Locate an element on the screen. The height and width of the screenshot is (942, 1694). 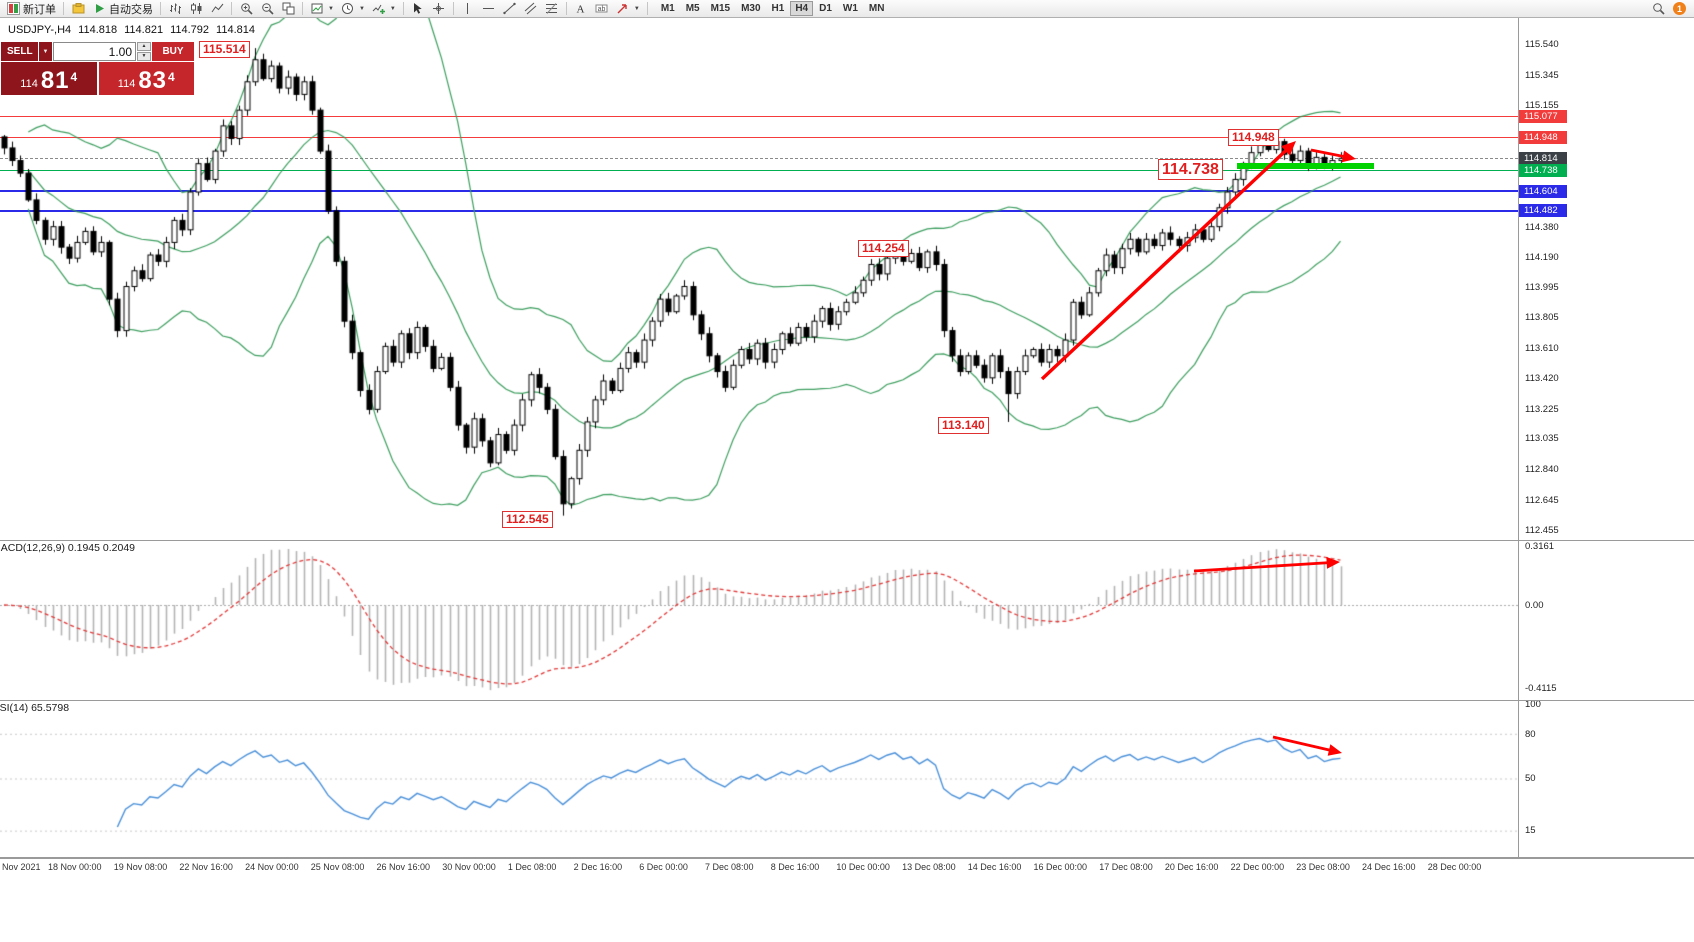
price-tick: 113.805 is located at coordinates (1542, 318).